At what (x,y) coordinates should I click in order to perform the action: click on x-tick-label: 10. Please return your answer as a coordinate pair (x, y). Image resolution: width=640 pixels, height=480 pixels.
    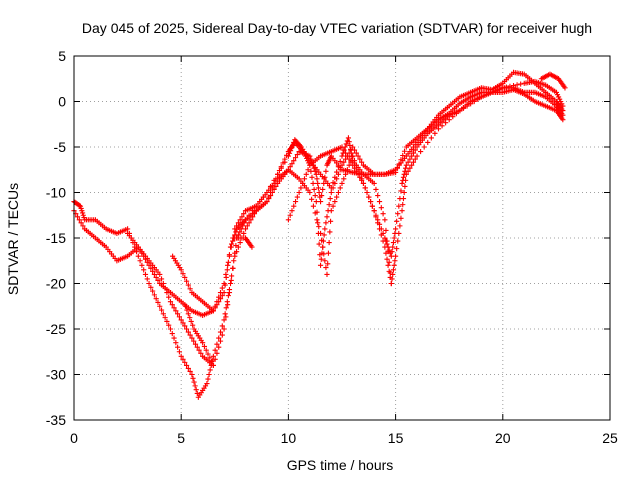
    Looking at the image, I should click on (289, 438).